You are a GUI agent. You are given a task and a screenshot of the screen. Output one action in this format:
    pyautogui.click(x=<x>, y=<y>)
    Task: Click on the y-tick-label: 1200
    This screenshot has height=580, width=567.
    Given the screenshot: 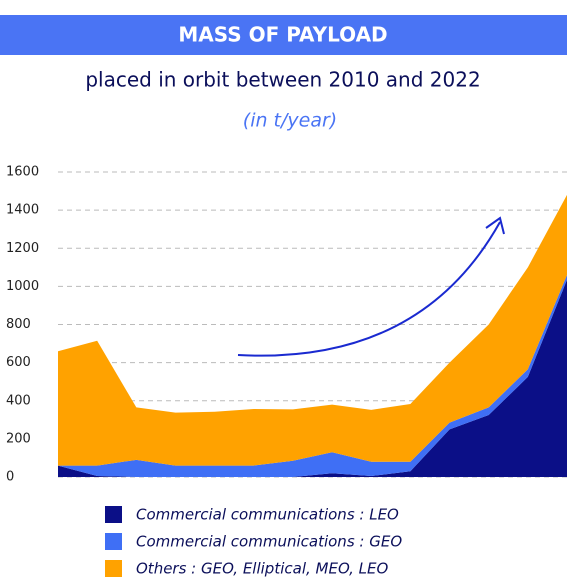 What is the action you would take?
    pyautogui.click(x=22, y=248)
    